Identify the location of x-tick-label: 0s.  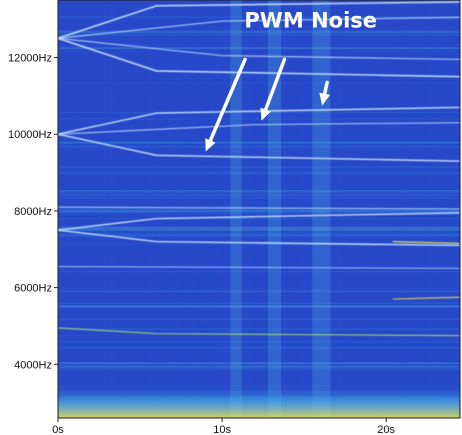
(58, 429).